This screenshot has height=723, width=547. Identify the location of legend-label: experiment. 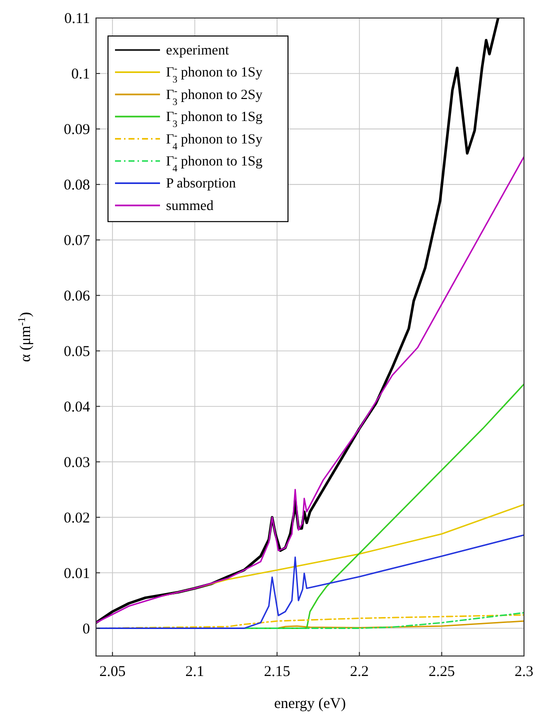
(198, 51).